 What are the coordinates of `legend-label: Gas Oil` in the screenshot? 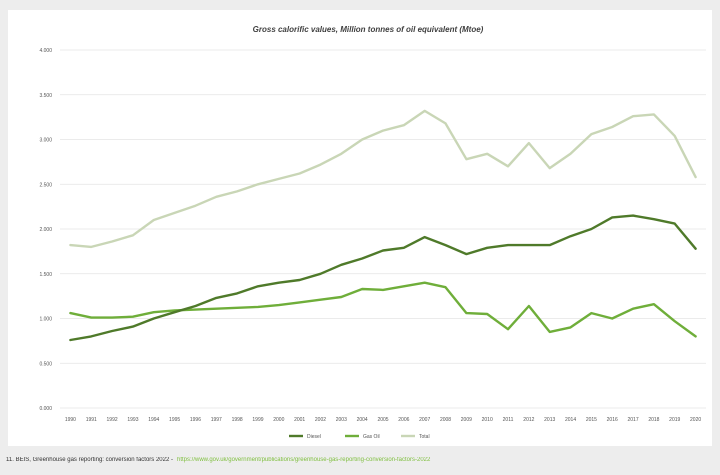 It's located at (371, 437).